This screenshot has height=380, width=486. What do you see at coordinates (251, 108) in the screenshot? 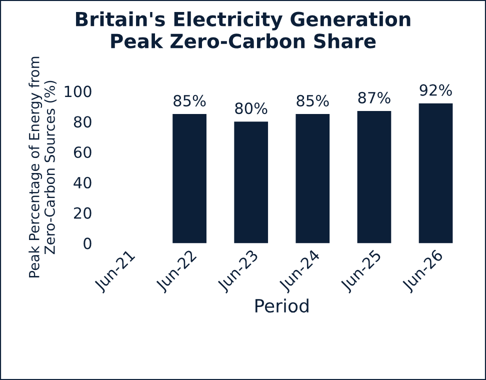
I see `data-label: 80%` at bounding box center [251, 108].